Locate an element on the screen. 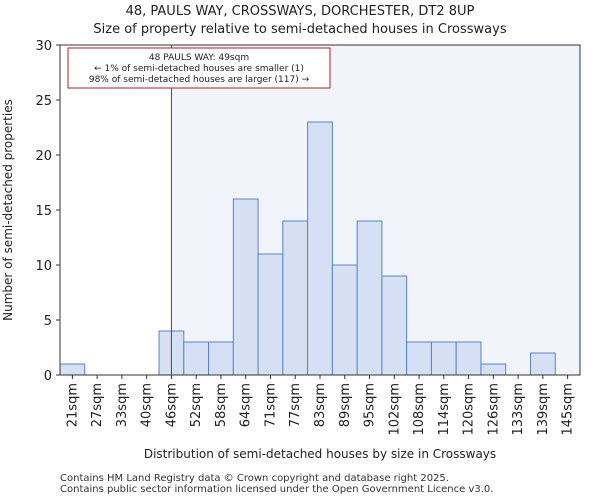  x-tick-label: 71sqm is located at coordinates (270, 405).